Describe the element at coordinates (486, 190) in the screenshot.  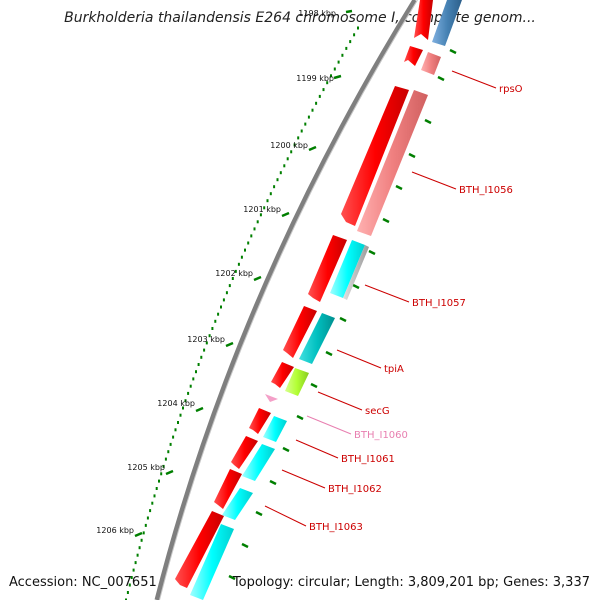
I see `gene-label-BTH_I1056: BTH_I1056` at that location.